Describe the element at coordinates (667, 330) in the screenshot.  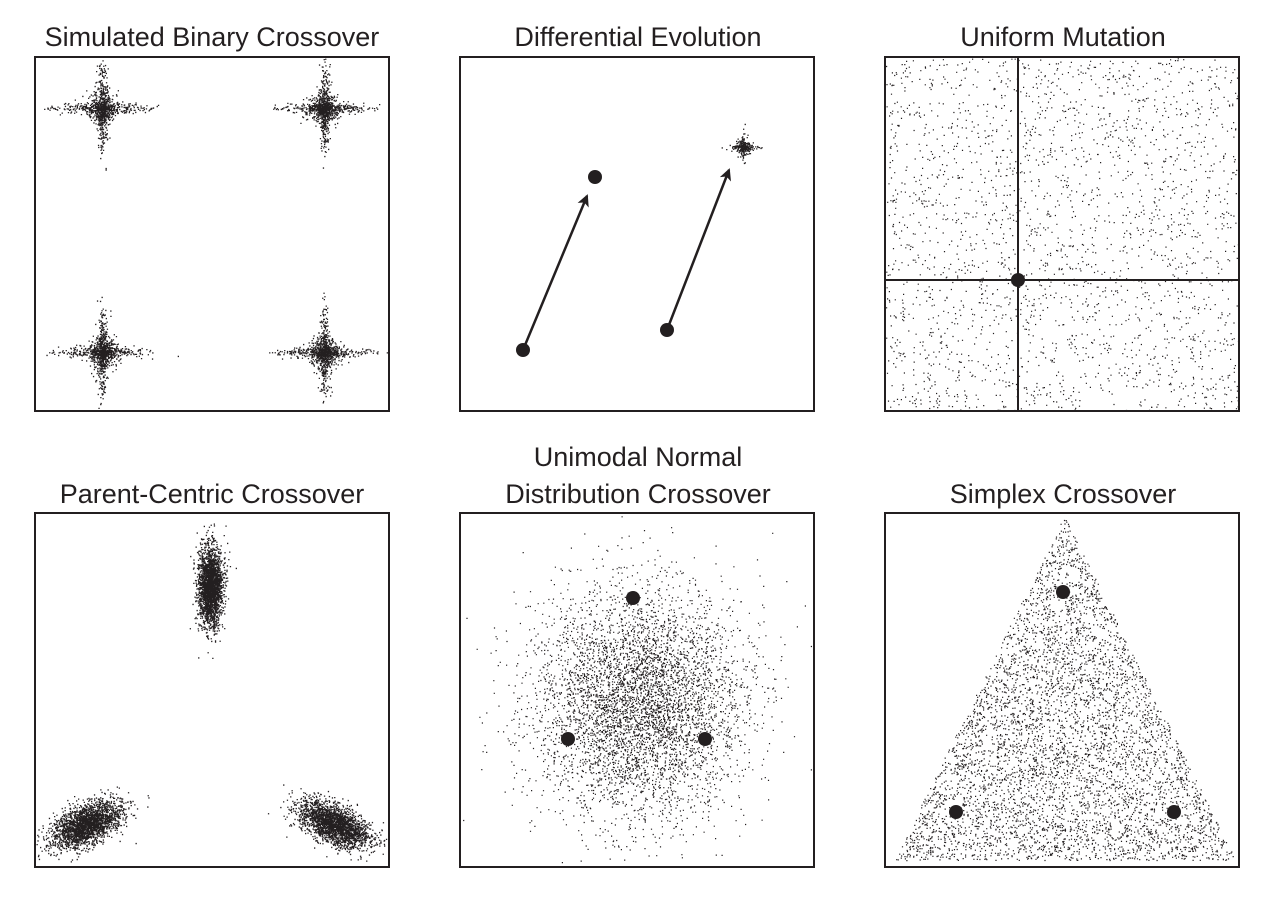
I see `parent-point-trial-base` at that location.